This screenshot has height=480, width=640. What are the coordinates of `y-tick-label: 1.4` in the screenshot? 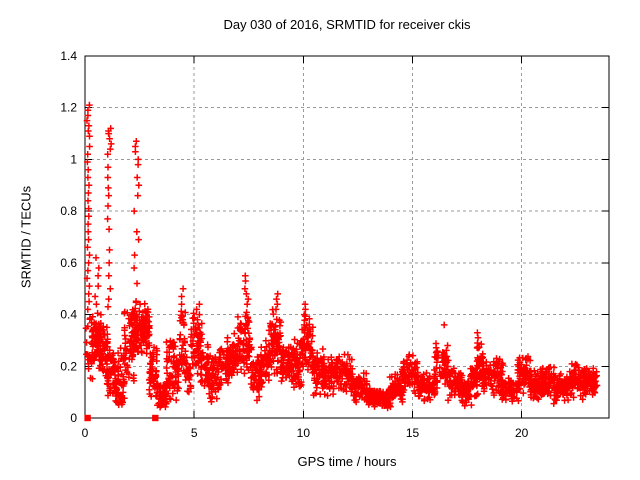 It's located at (68, 56).